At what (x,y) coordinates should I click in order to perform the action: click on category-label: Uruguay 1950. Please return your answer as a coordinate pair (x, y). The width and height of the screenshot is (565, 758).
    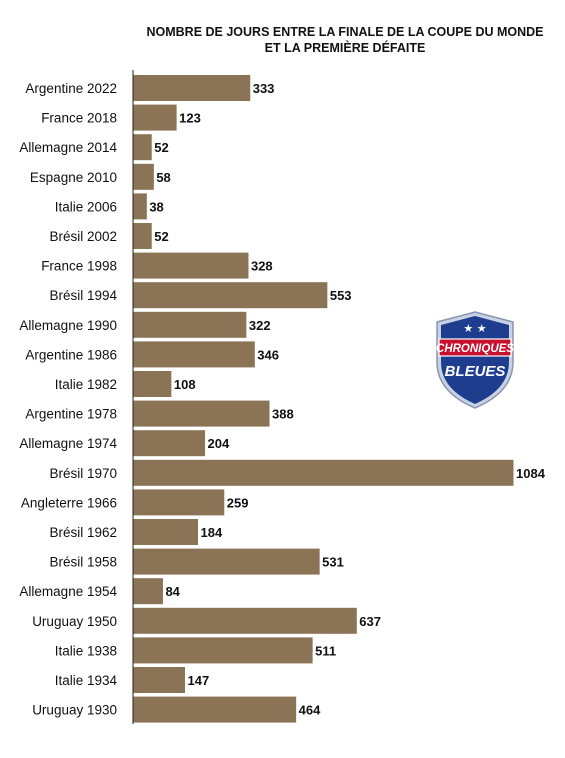
    Looking at the image, I should click on (74, 621).